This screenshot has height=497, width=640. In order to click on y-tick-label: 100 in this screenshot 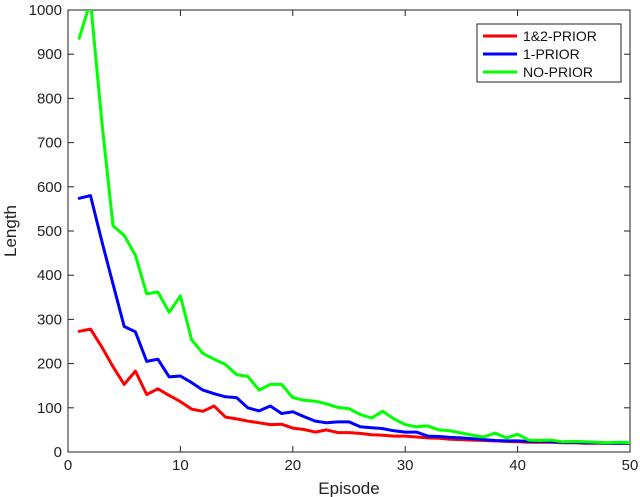, I will do `click(49, 408)`.